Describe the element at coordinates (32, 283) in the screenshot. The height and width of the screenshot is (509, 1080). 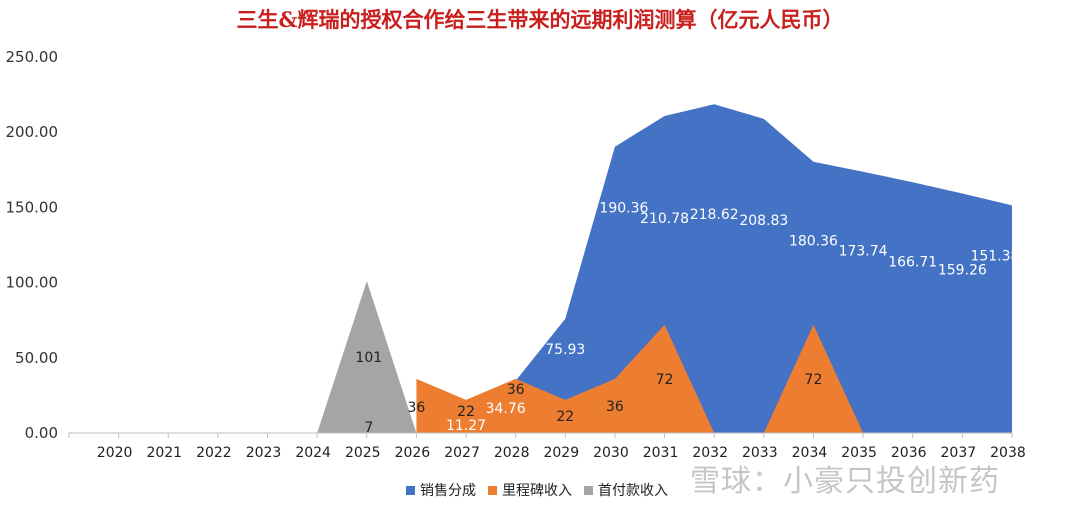
I see `y-tick-label: 100.00` at that location.